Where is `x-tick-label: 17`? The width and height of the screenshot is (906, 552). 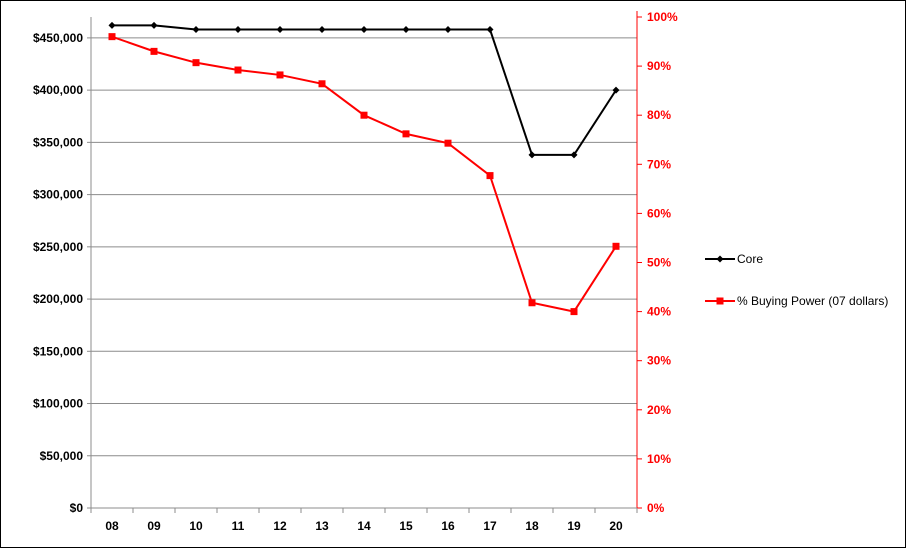
x-tick-label: 17 is located at coordinates (490, 526).